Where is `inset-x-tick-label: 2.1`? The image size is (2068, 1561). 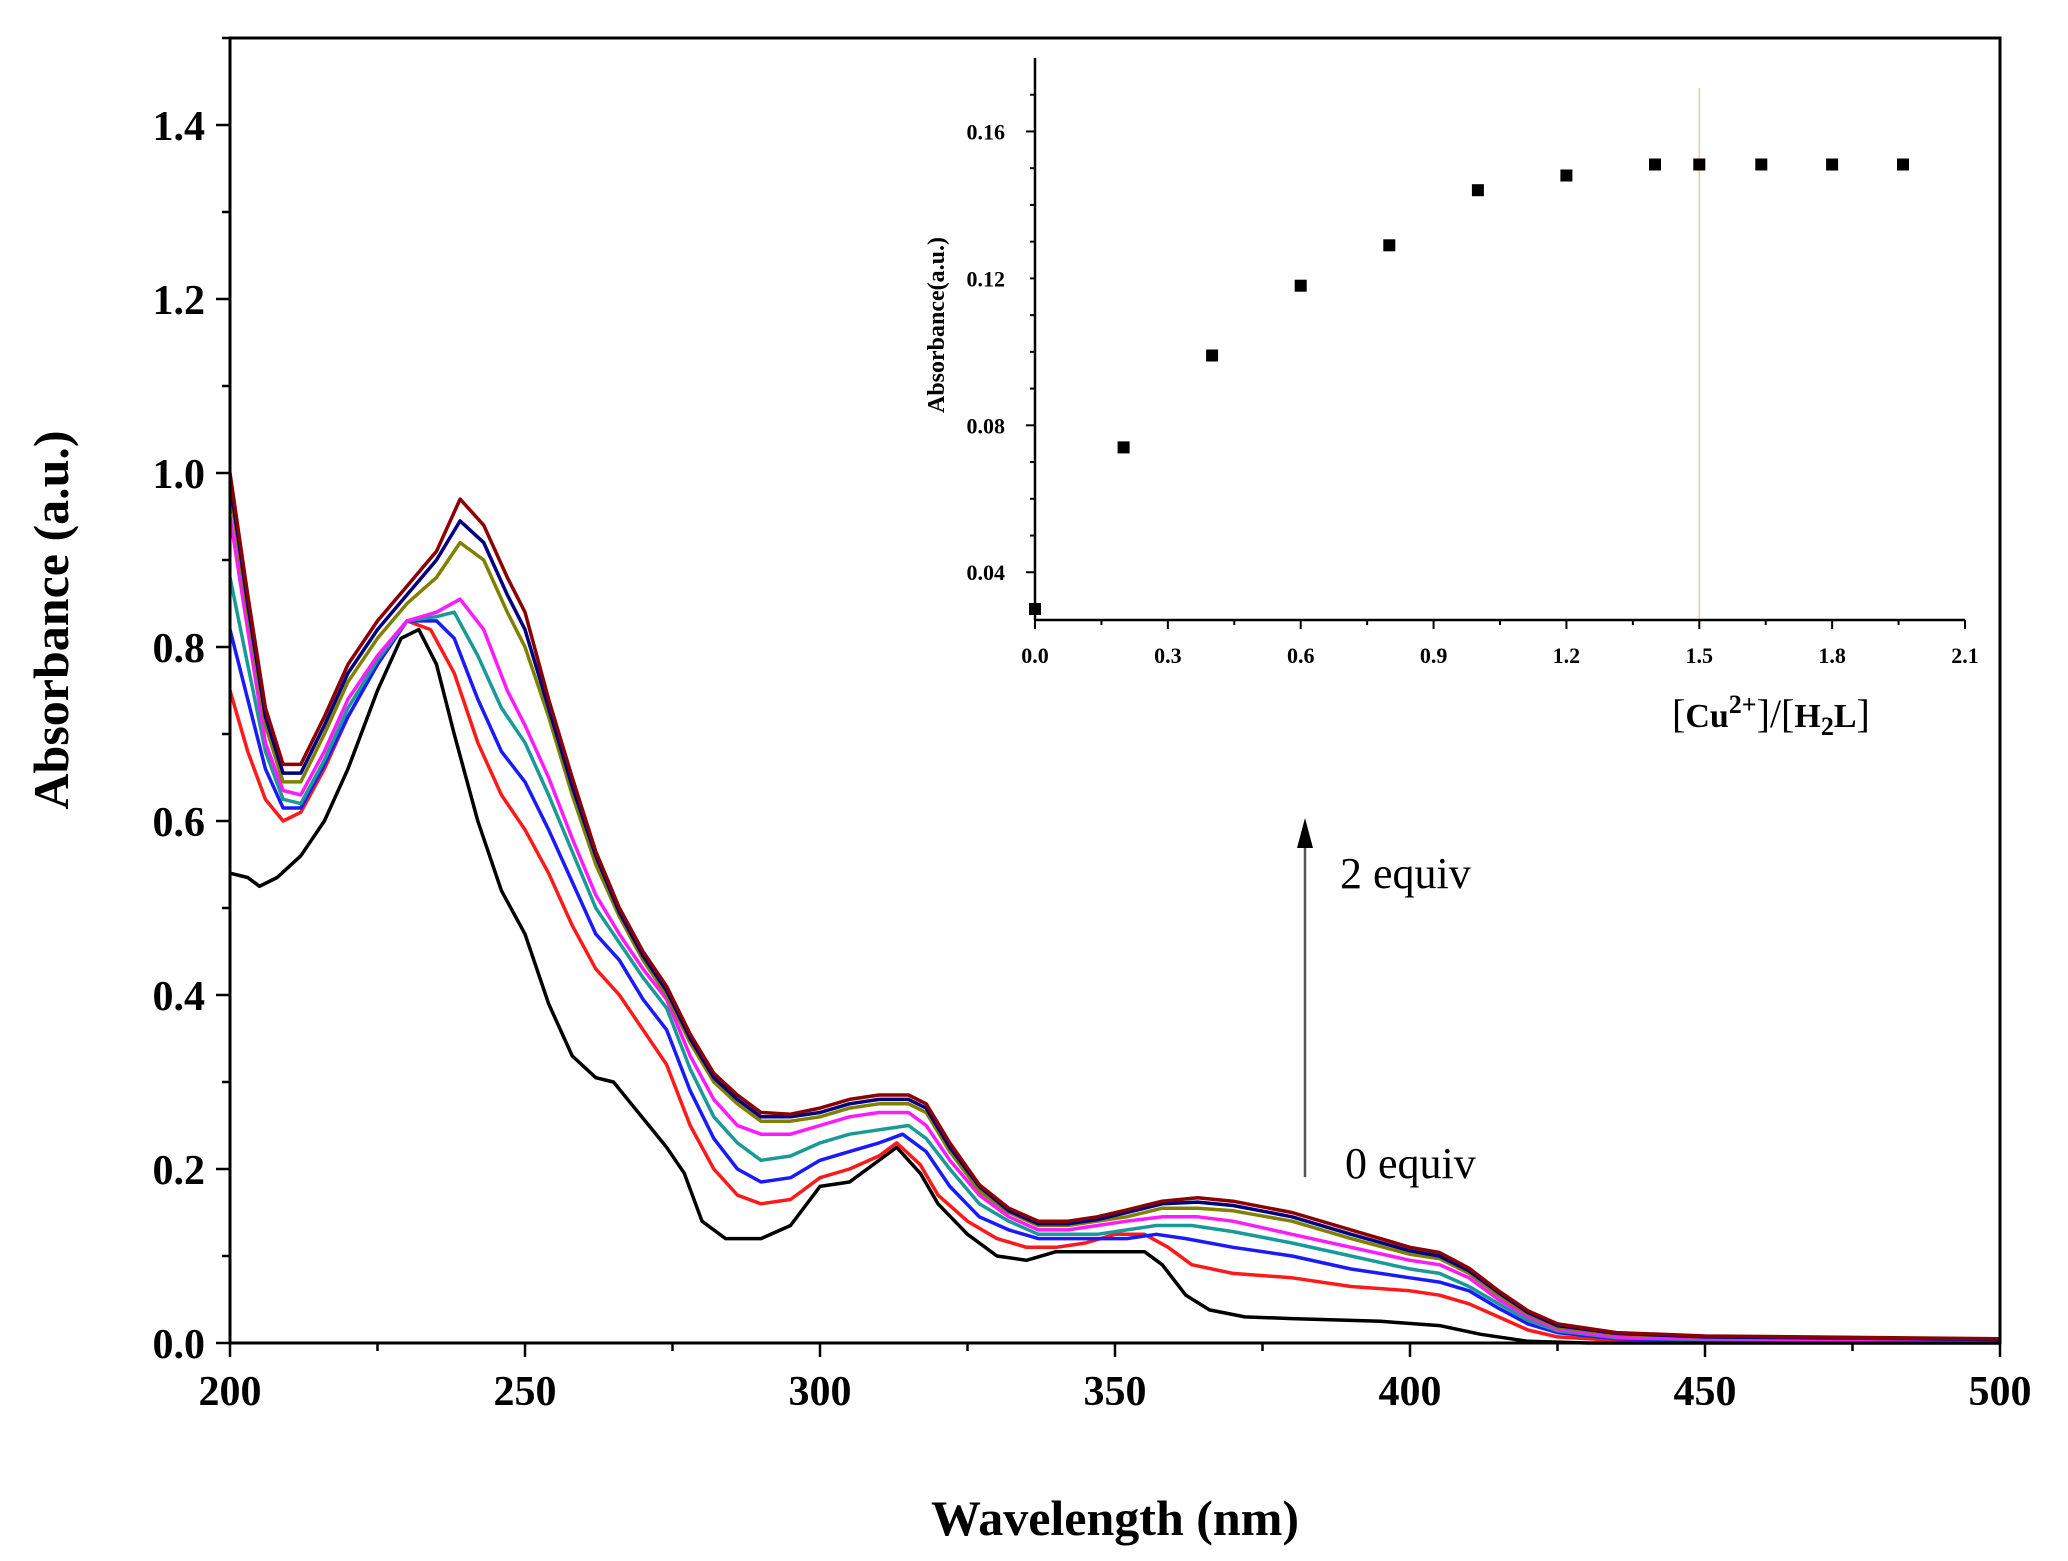 inset-x-tick-label: 2.1 is located at coordinates (1965, 655).